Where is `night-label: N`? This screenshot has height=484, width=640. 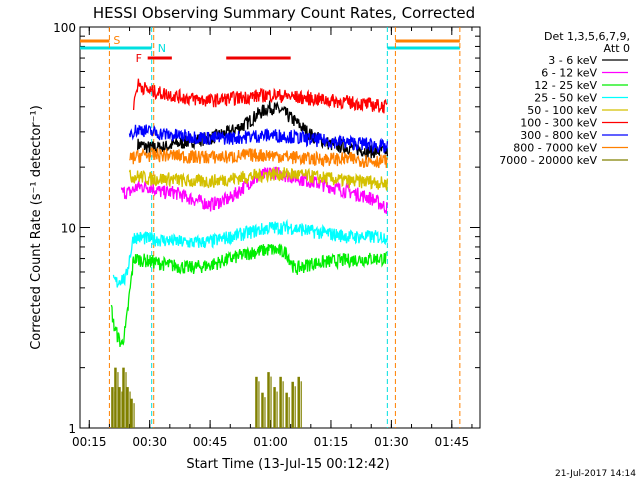 night-label: N is located at coordinates (162, 48).